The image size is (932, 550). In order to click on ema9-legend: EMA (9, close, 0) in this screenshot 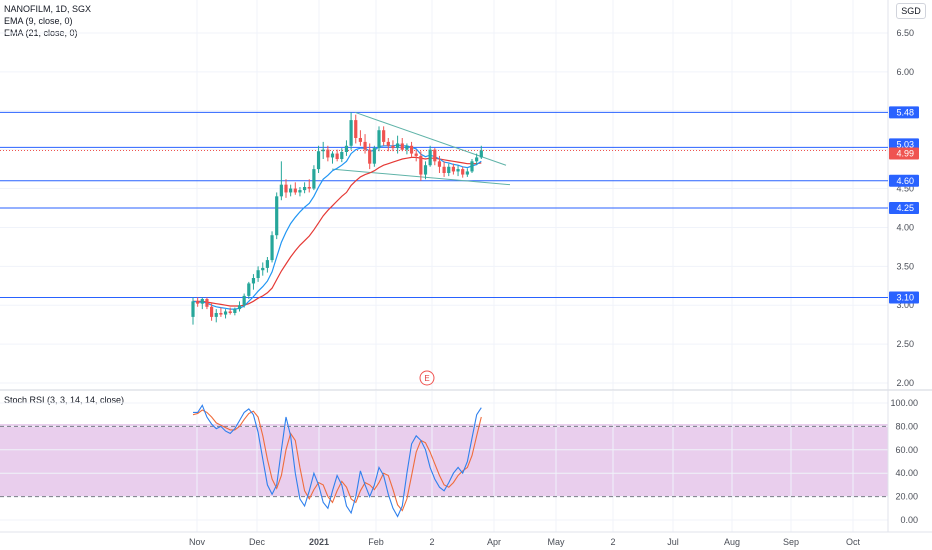, I will do `click(38, 21)`.